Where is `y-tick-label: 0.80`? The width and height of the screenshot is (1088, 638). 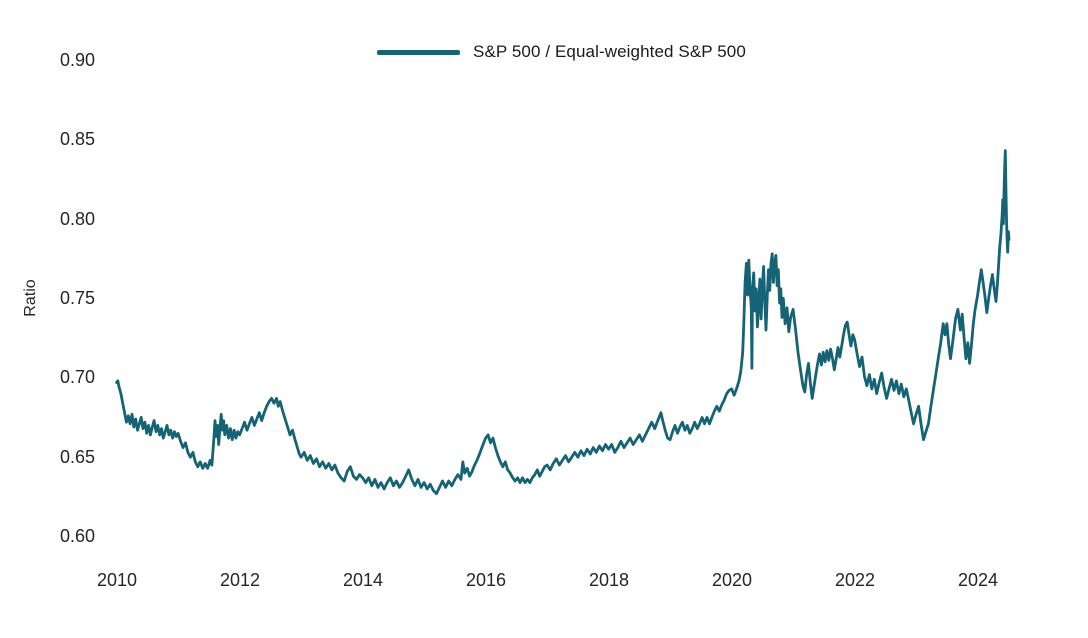 y-tick-label: 0.80 is located at coordinates (77, 219).